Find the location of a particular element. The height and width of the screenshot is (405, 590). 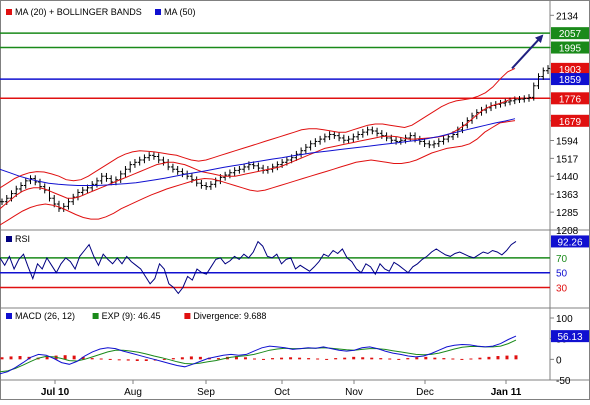

rsi-level-label-0: 92.26 is located at coordinates (569, 242).